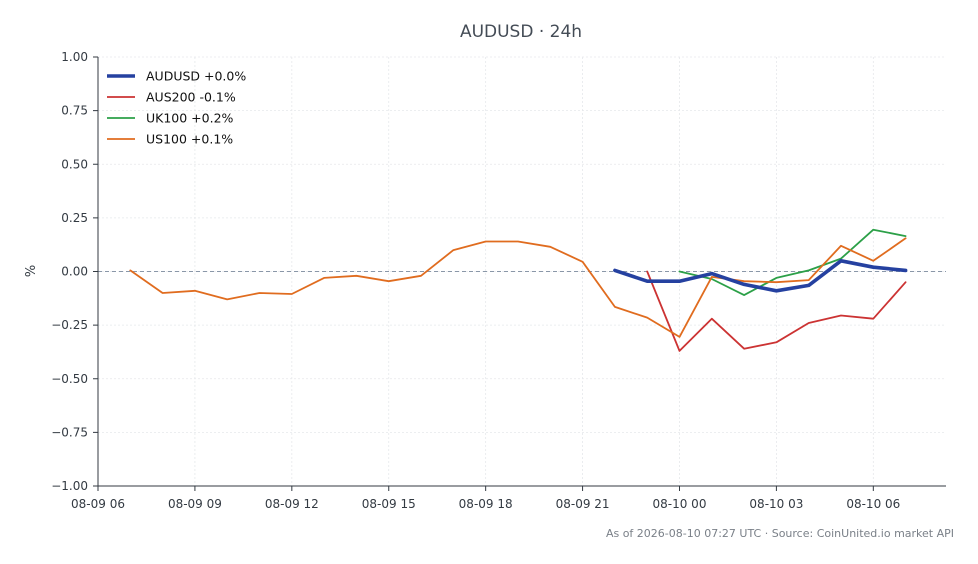 This screenshot has height=564, width=978. I want to click on x-tick-label-8: 08-10 06, so click(873, 504).